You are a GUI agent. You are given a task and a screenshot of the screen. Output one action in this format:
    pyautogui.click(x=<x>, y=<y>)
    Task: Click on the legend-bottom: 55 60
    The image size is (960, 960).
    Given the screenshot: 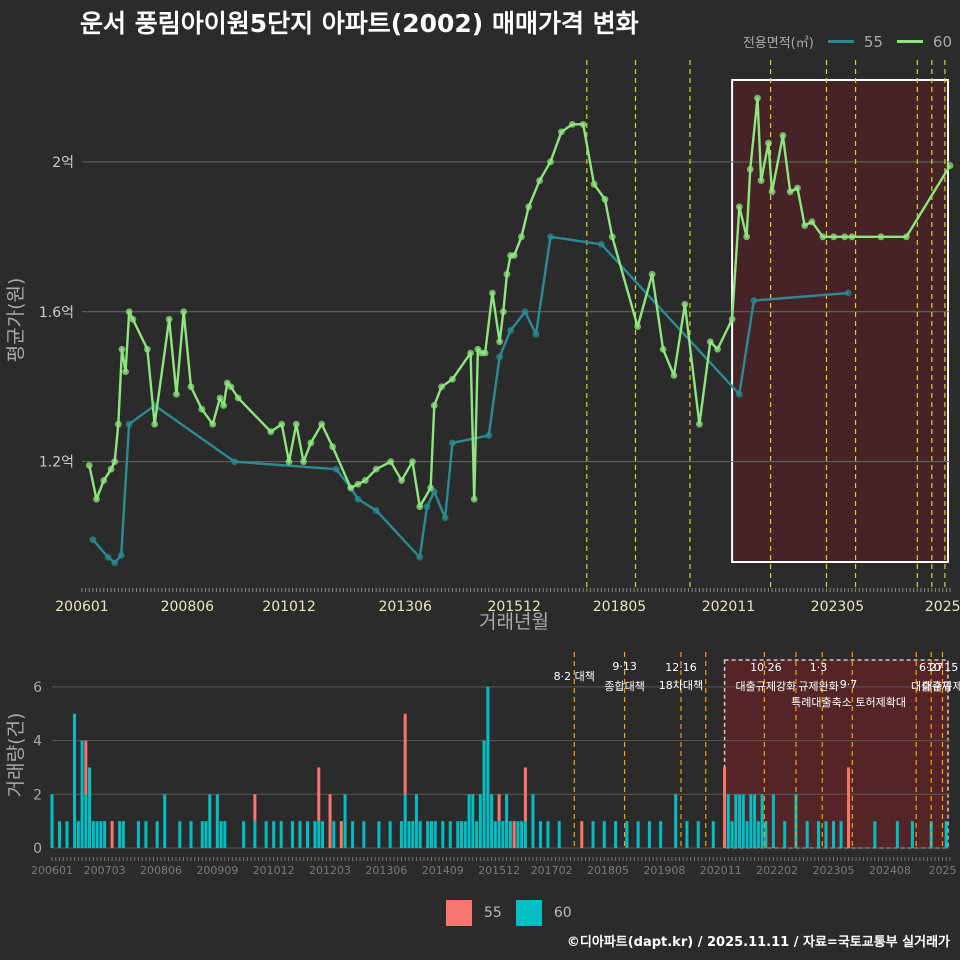 What is the action you would take?
    pyautogui.click(x=516, y=913)
    